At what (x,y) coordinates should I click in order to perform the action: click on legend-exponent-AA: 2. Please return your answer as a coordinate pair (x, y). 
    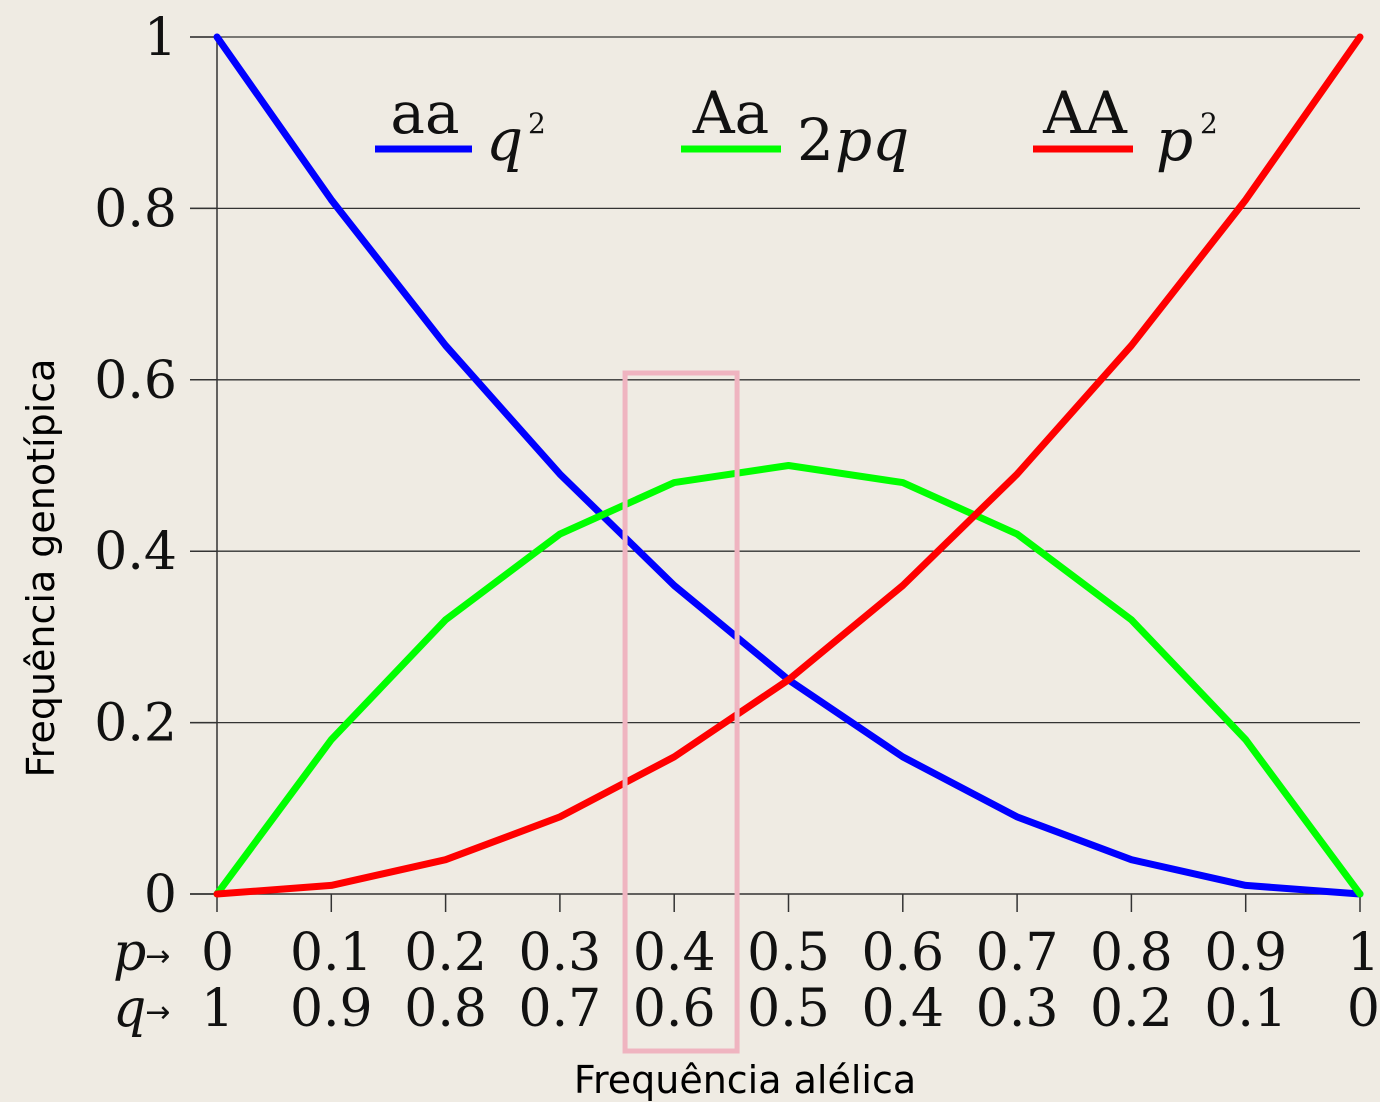
    Looking at the image, I should click on (1209, 123).